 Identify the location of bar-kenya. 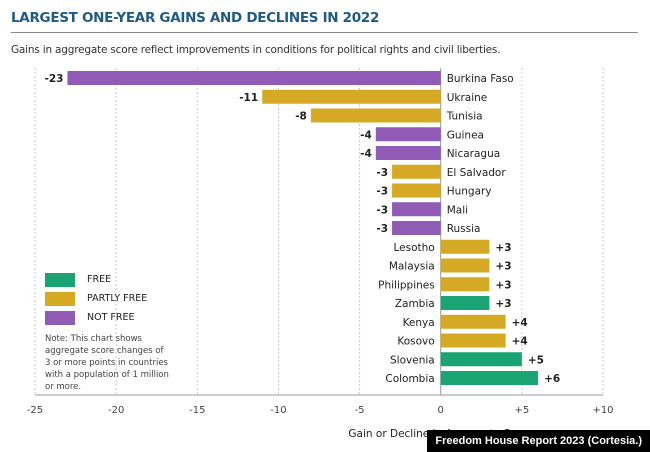
(473, 321).